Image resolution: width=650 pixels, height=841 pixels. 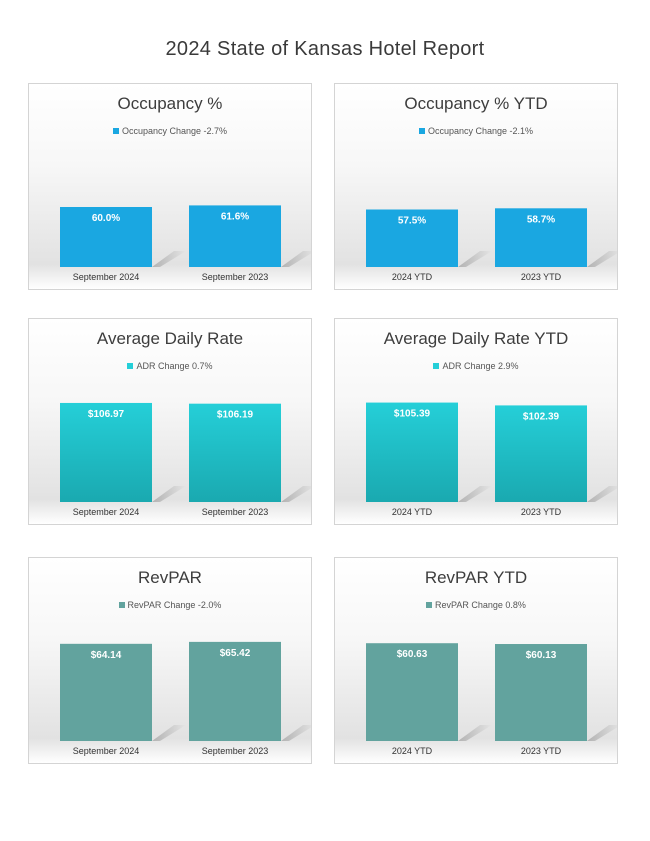 What do you see at coordinates (541, 655) in the screenshot?
I see `data-label: $60.13` at bounding box center [541, 655].